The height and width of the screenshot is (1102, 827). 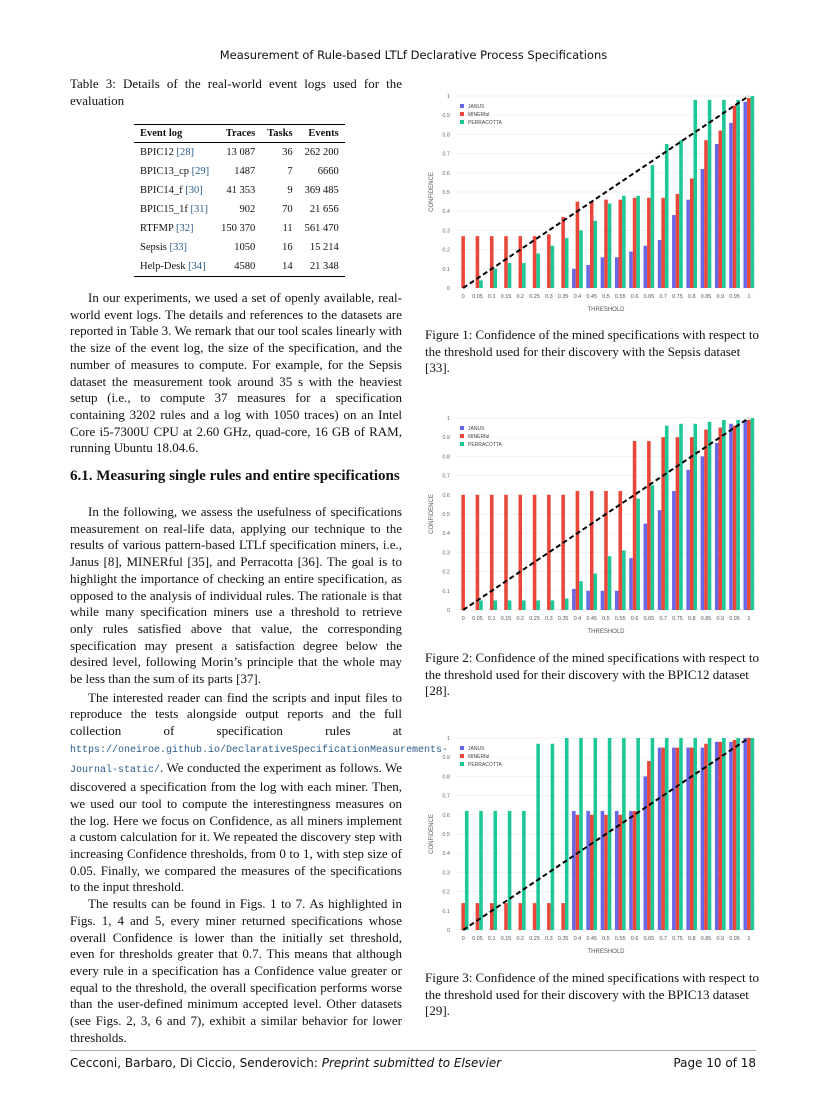 What do you see at coordinates (635, 939) in the screenshot?
I see `x-tick-label: 0.6` at bounding box center [635, 939].